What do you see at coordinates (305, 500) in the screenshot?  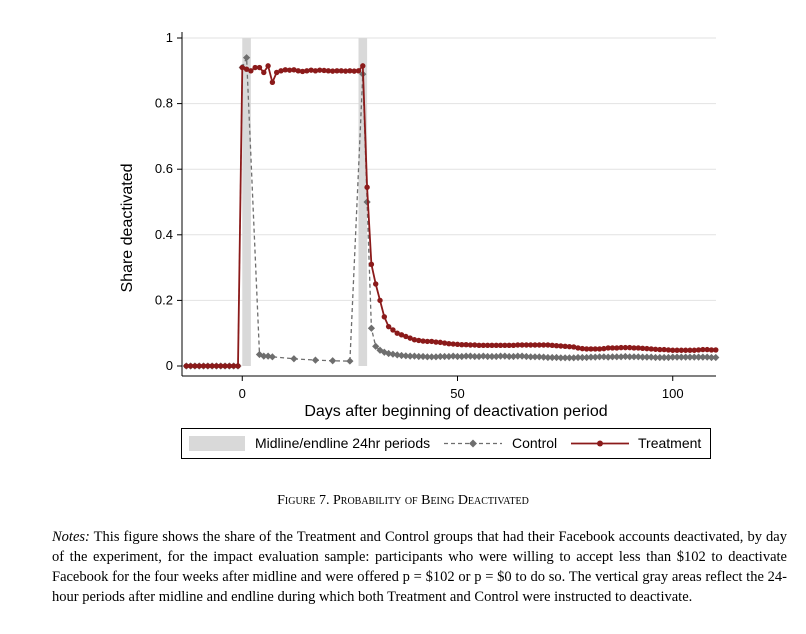 I see `figure-caption-prefix: Figure 7.` at bounding box center [305, 500].